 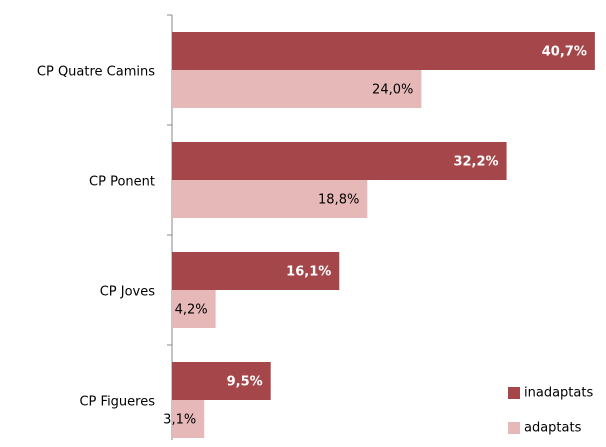 What do you see at coordinates (245, 382) in the screenshot?
I see `data-label: 9,5%` at bounding box center [245, 382].